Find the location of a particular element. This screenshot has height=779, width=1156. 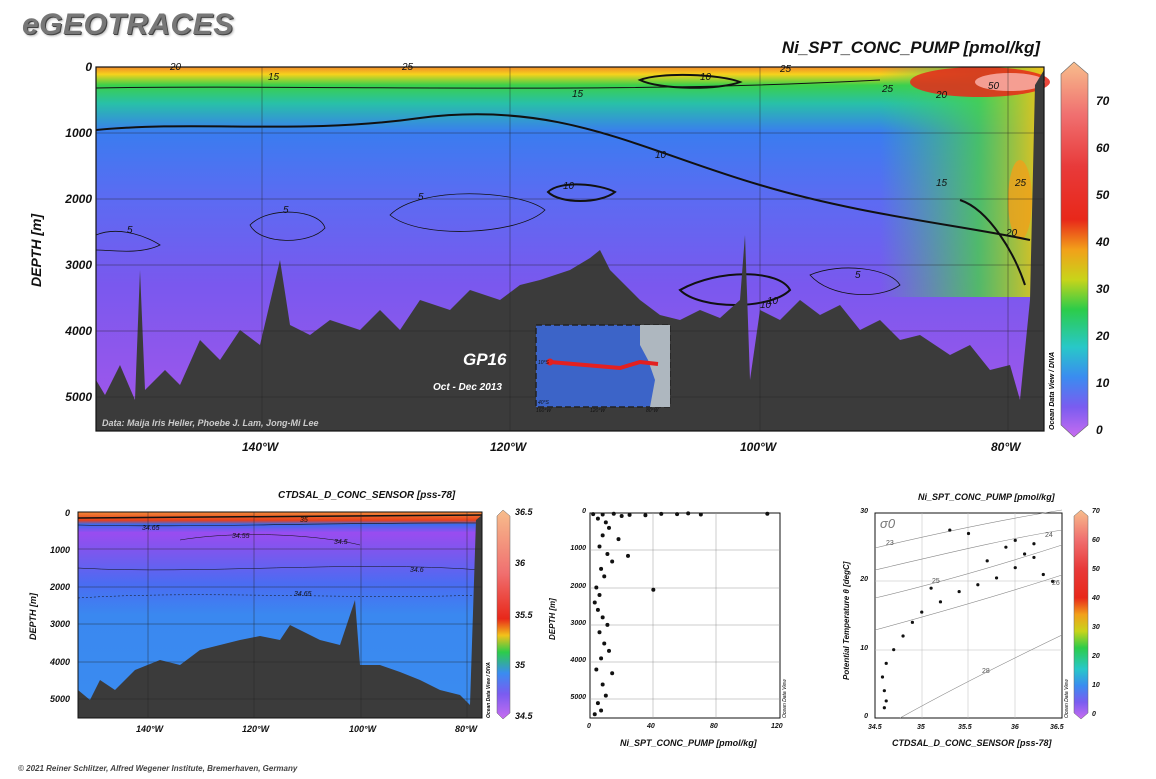

ts-colorbar-tick: 30 is located at coordinates (1096, 627).